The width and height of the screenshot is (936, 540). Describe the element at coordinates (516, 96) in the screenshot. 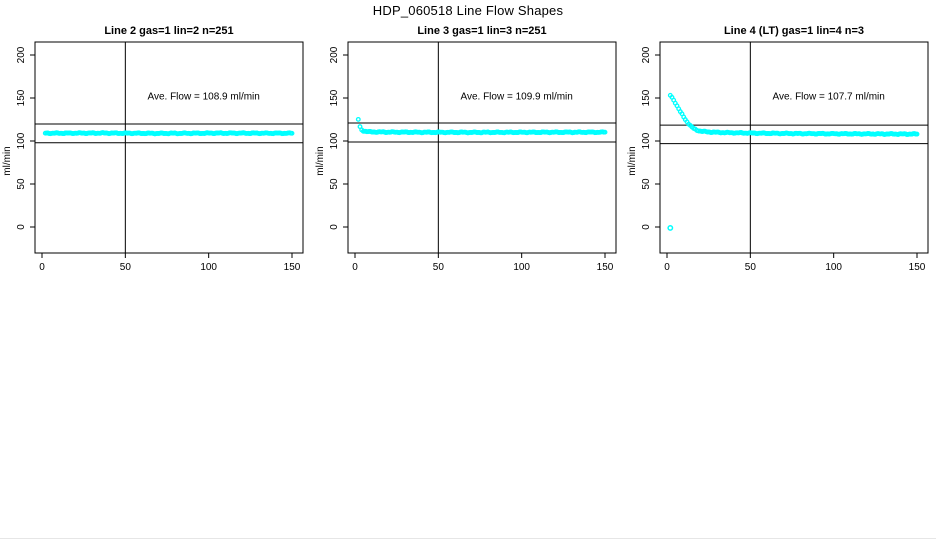

I see `annotation-ave-flow: Ave. Flow = 109.9 ml/min` at that location.